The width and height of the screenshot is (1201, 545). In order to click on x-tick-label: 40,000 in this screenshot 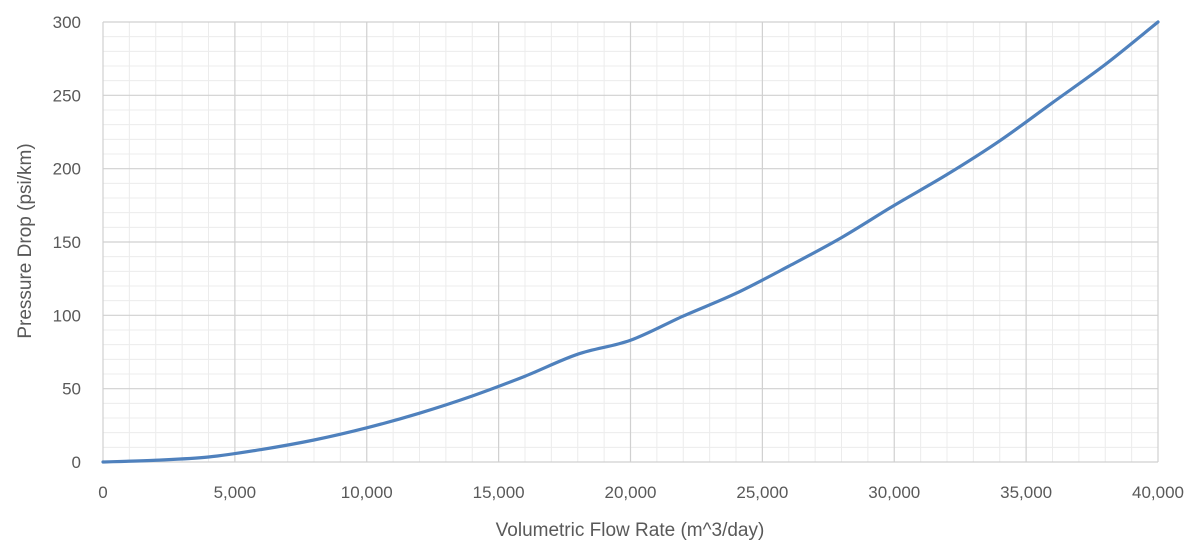, I will do `click(1158, 492)`.